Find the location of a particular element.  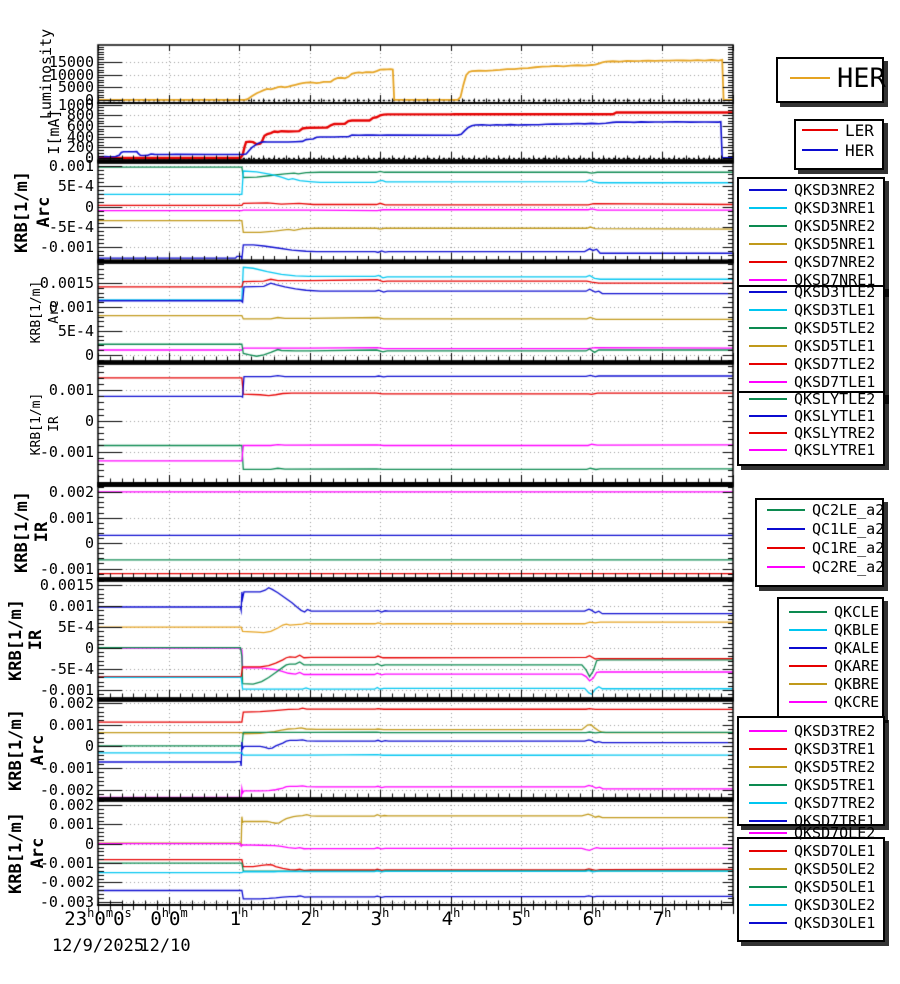

legend-item-QKSD7NRE2: QKSD7NRE2 is located at coordinates (812, 262).